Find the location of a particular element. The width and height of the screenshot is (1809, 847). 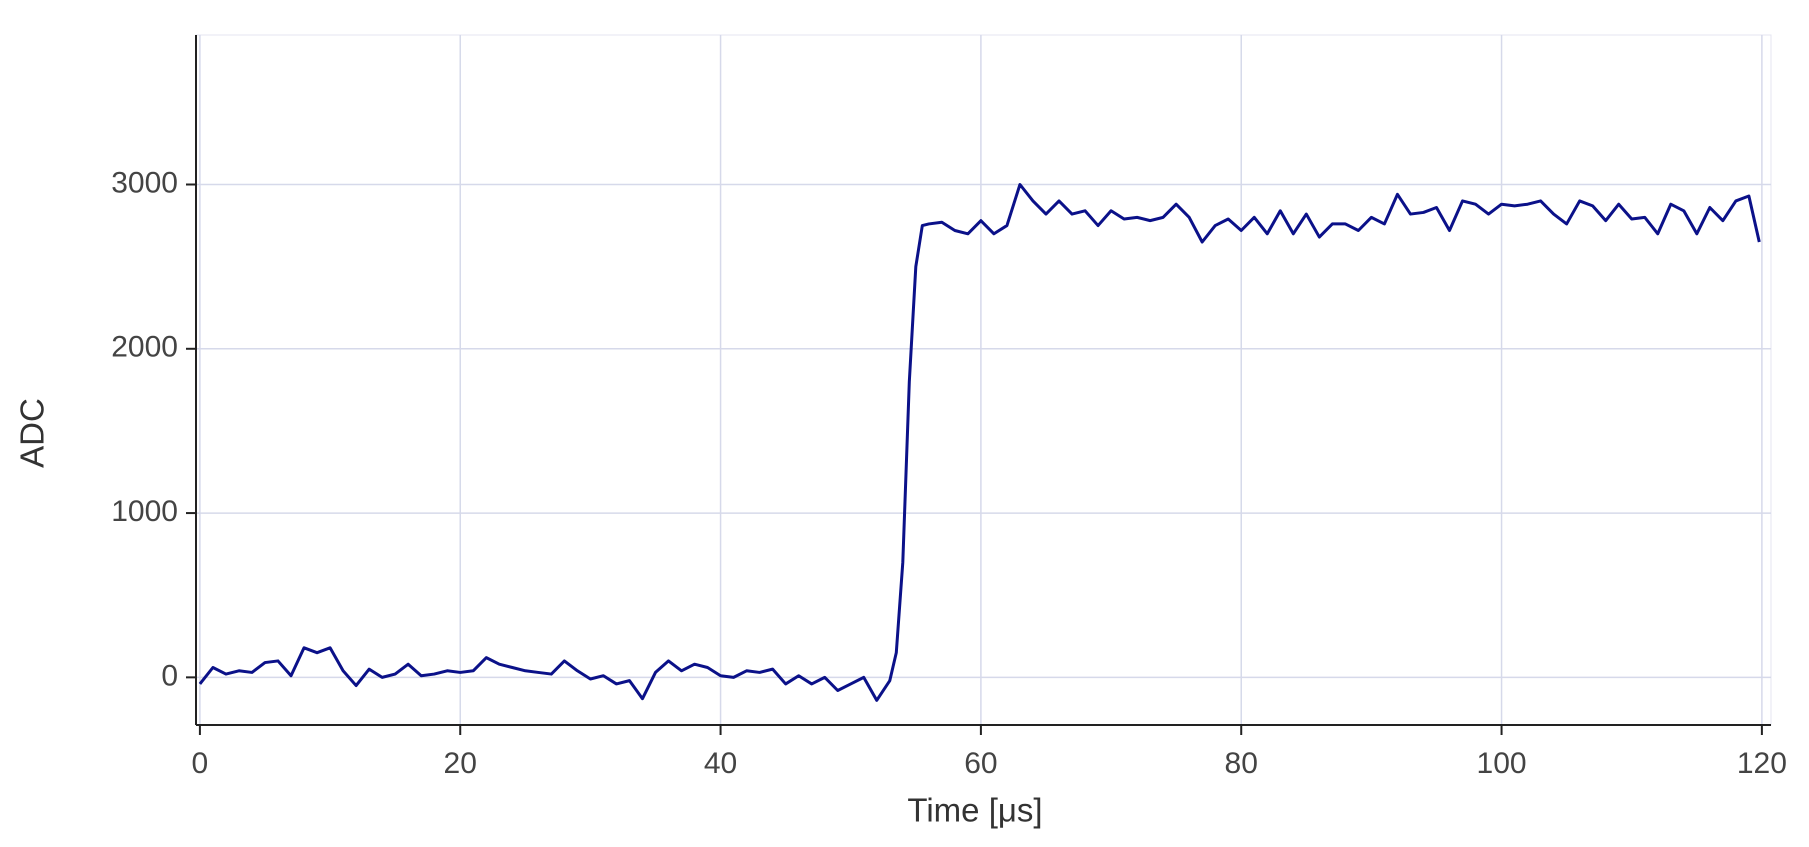

x-tick-label: 40 is located at coordinates (720, 763).